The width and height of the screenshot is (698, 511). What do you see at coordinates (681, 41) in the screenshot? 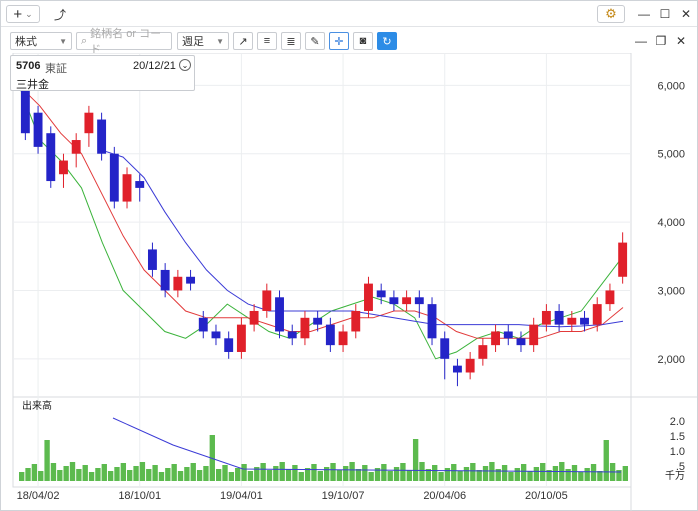
I see `chart-close-button: ✕` at bounding box center [681, 41].